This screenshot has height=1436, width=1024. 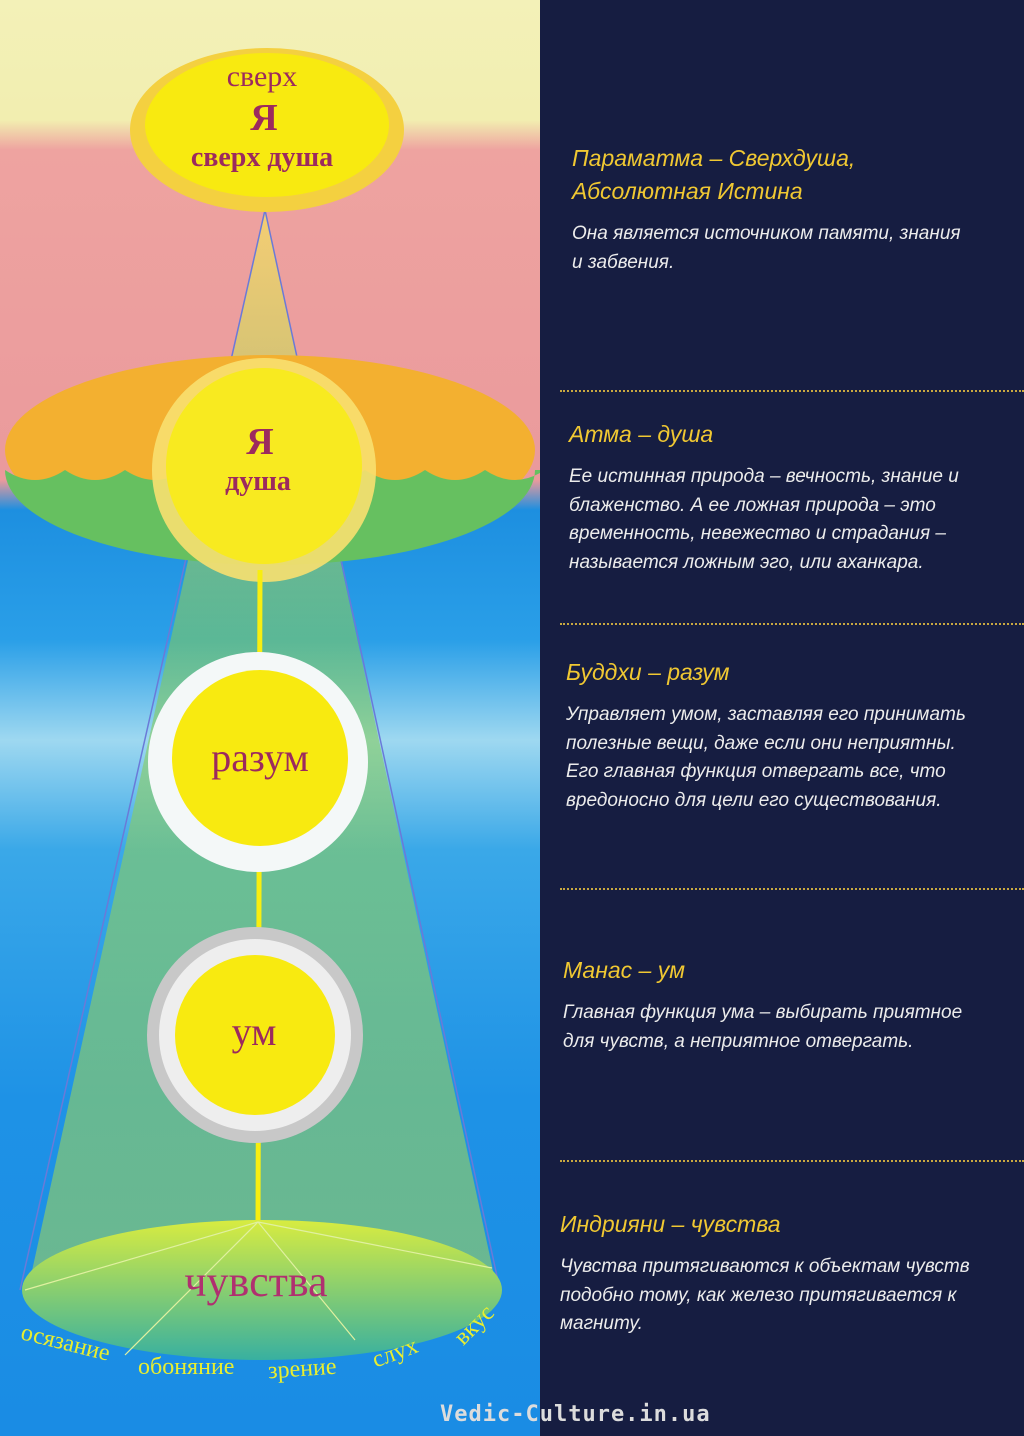 I want to click on mind-circle, so click(x=255, y=1035).